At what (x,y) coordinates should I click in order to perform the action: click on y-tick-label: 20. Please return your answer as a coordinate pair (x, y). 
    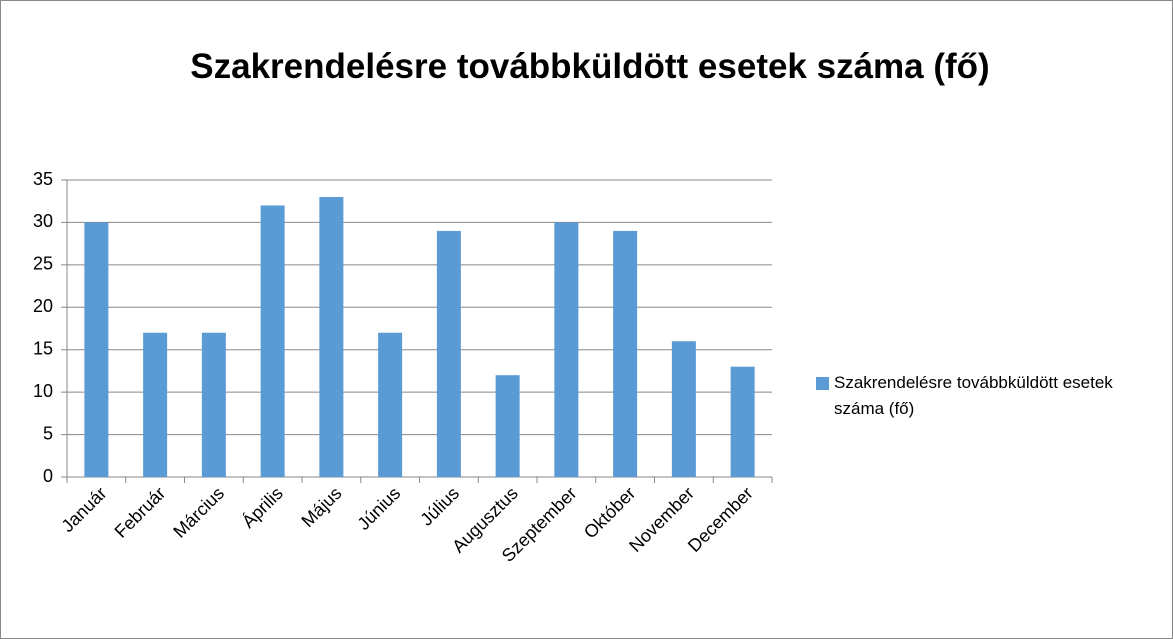
    Looking at the image, I should click on (43, 306).